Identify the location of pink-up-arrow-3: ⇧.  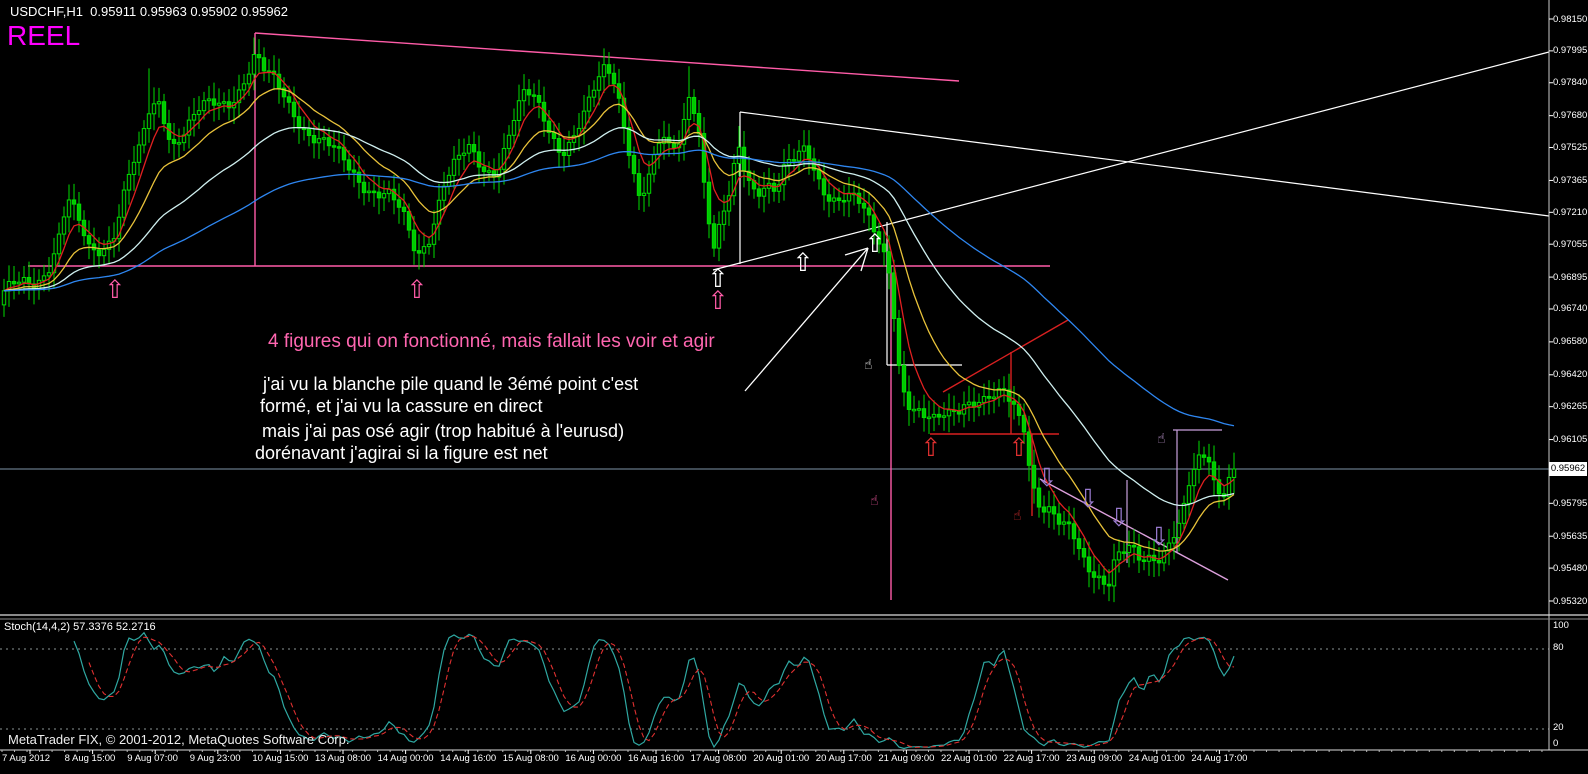
(718, 300).